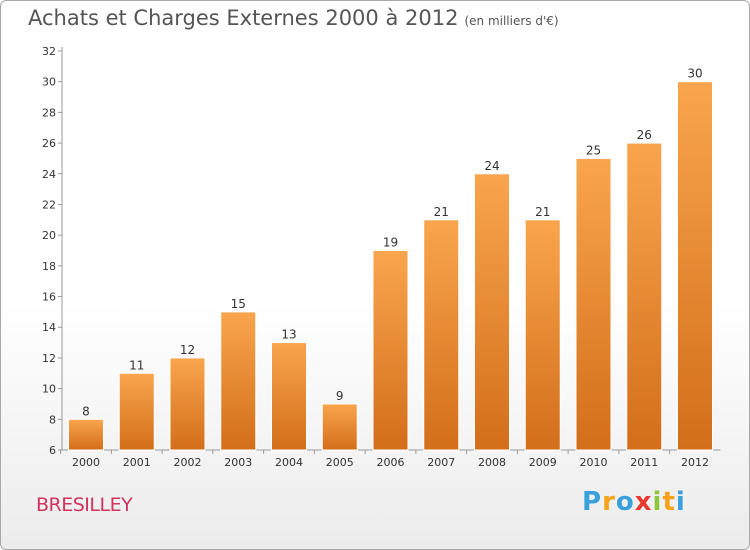 This screenshot has height=550, width=750. I want to click on y-tick-label: 18, so click(49, 266).